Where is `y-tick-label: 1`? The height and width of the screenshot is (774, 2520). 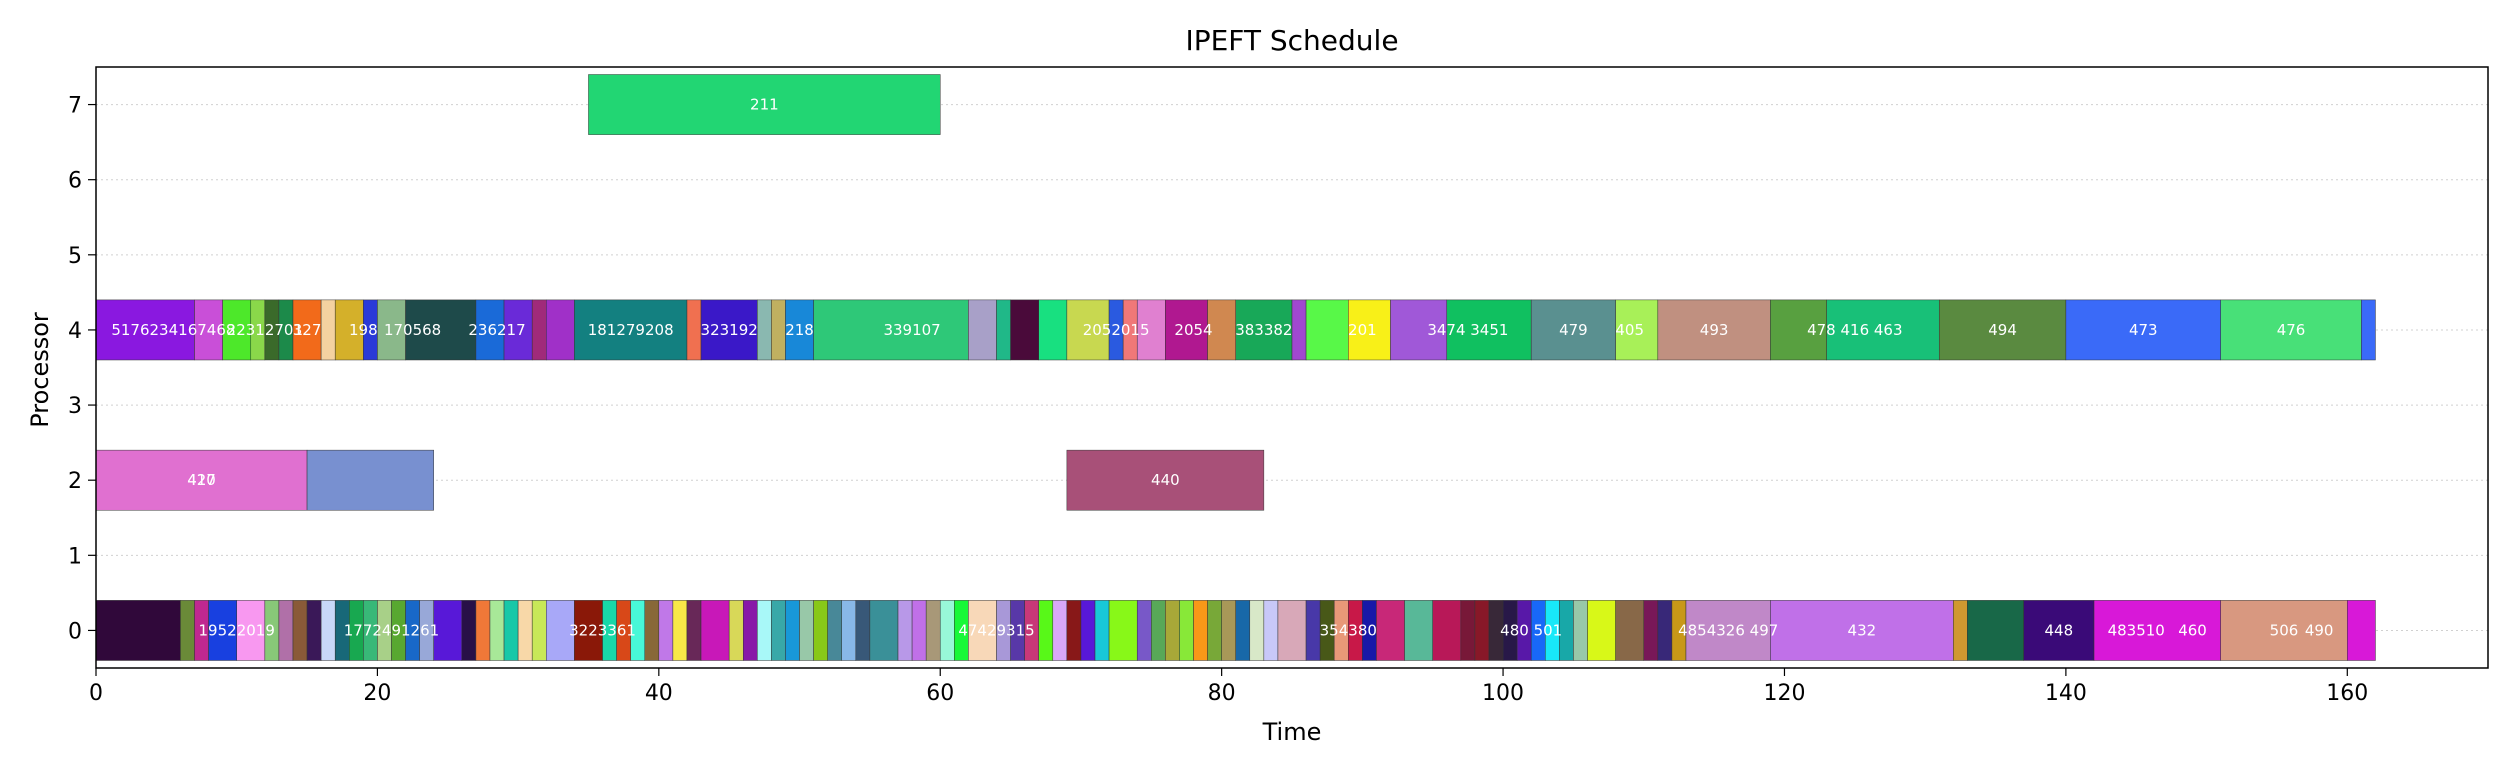 y-tick-label: 1 is located at coordinates (75, 556).